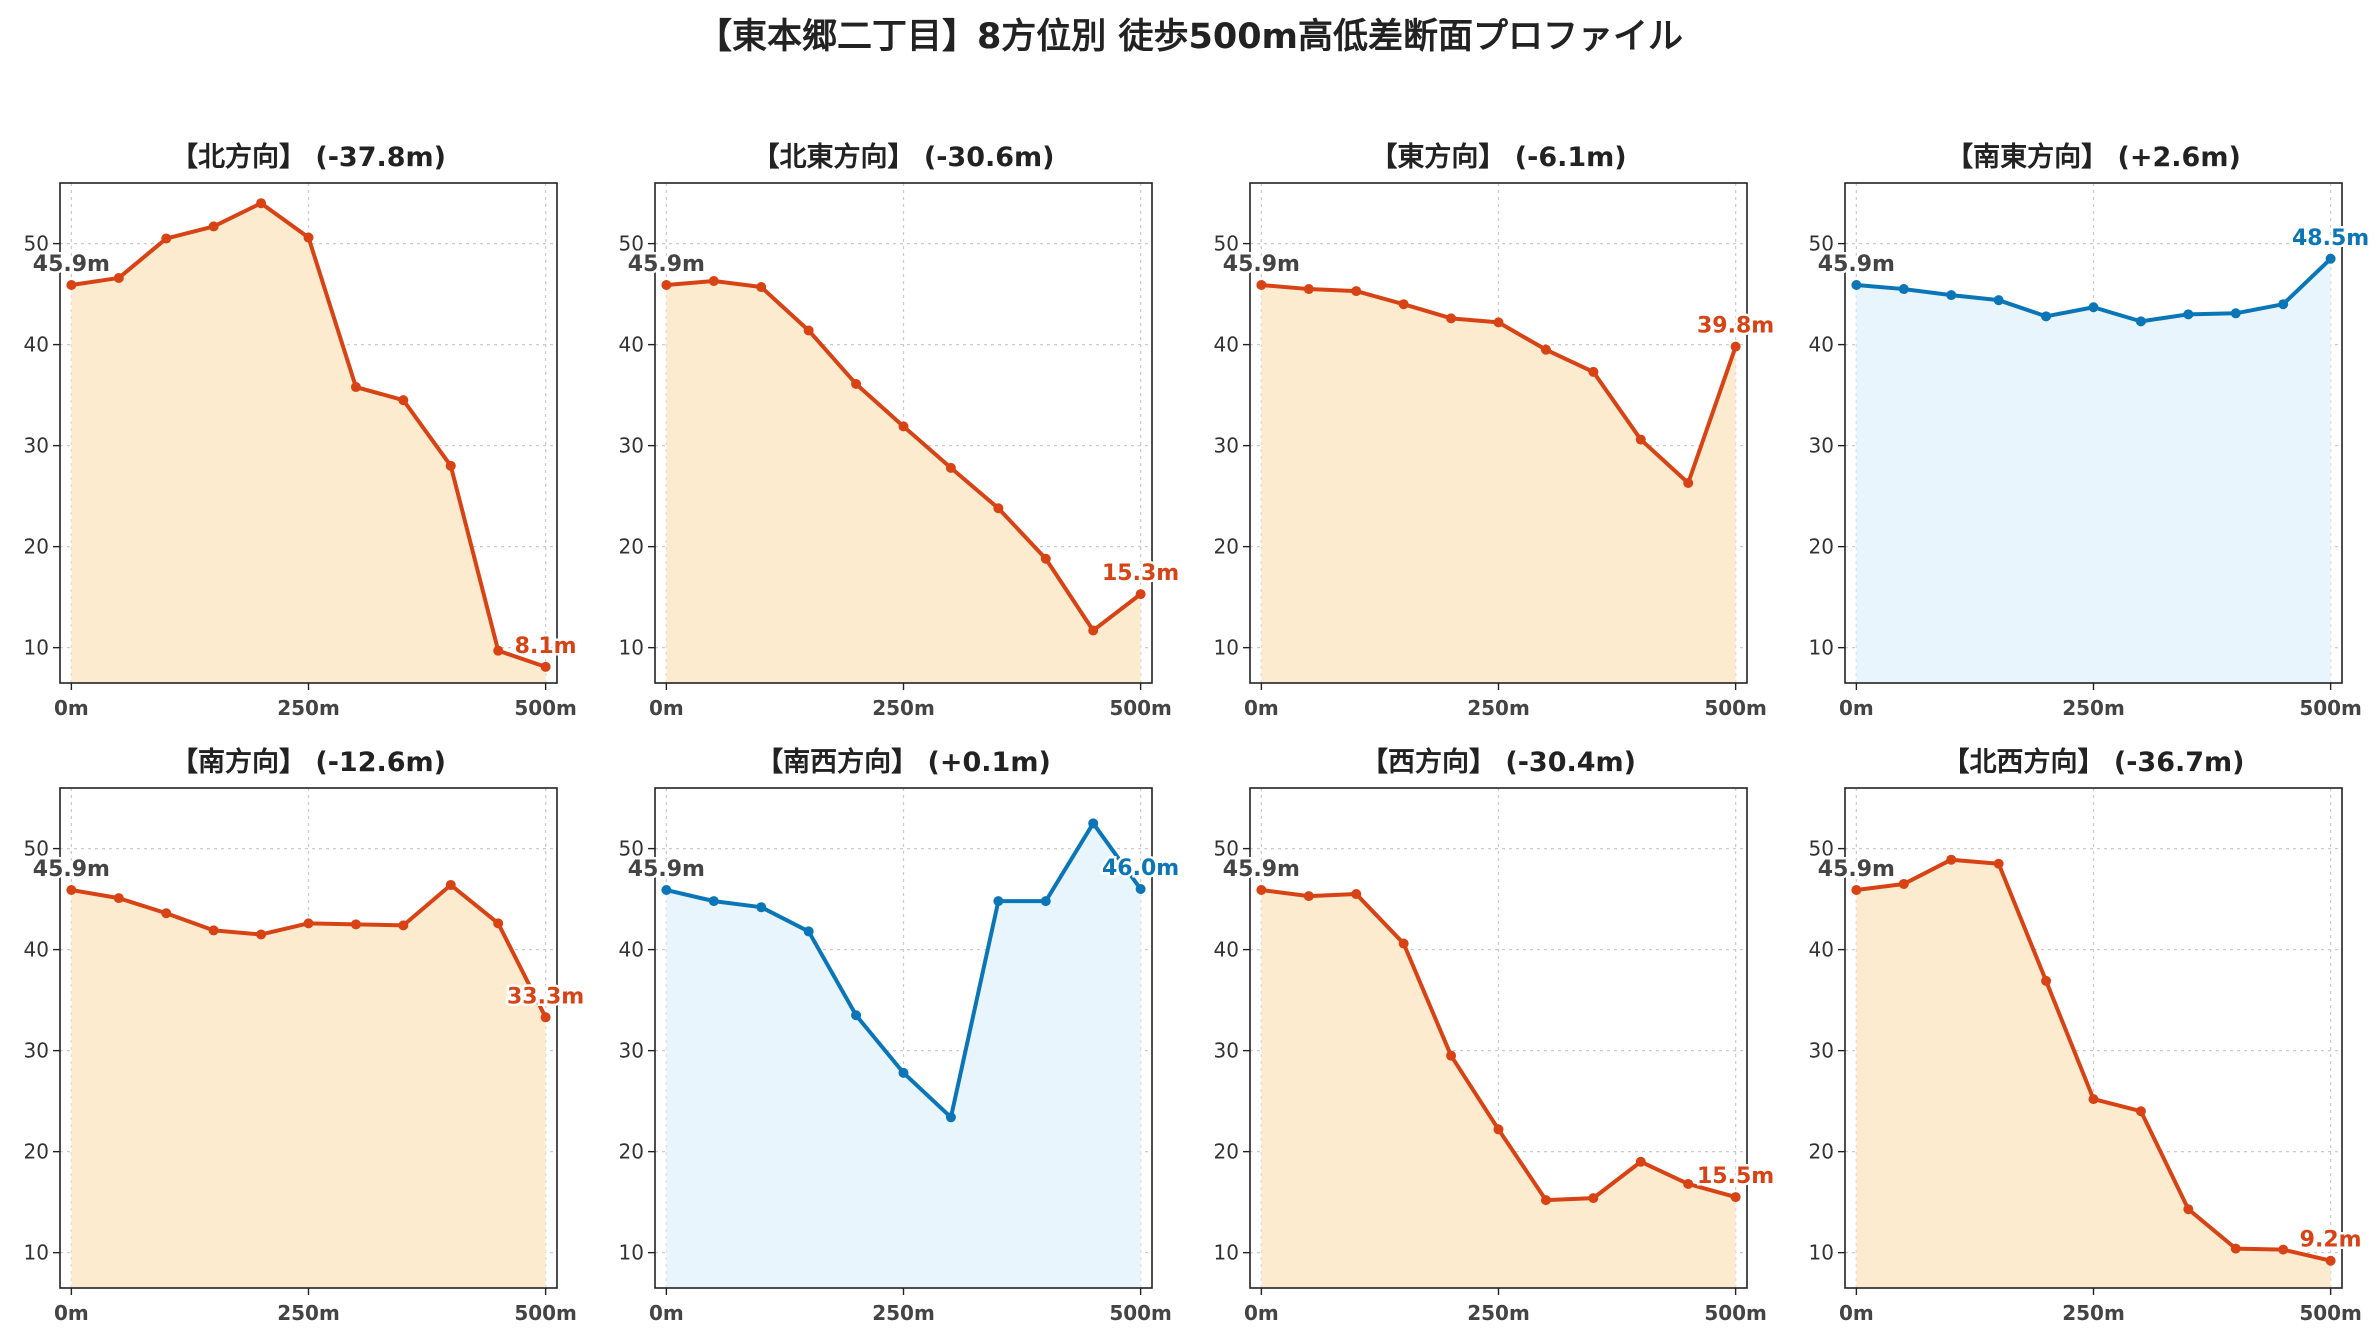 This screenshot has width=2380, height=1340. What do you see at coordinates (1190, 37) in the screenshot?
I see `figure-title: 【東本郷二丁目】8方位別 徒歩500m高低差断面プロファイル` at bounding box center [1190, 37].